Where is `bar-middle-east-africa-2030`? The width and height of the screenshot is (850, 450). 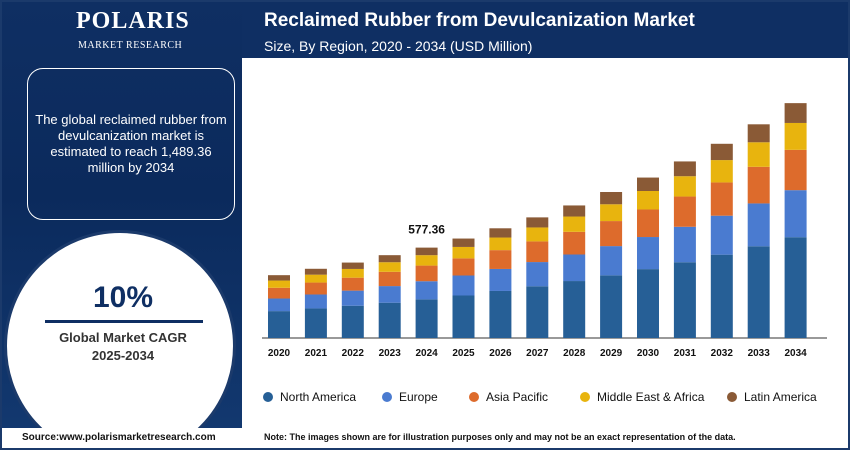 bar-middle-east-africa-2030 is located at coordinates (648, 200).